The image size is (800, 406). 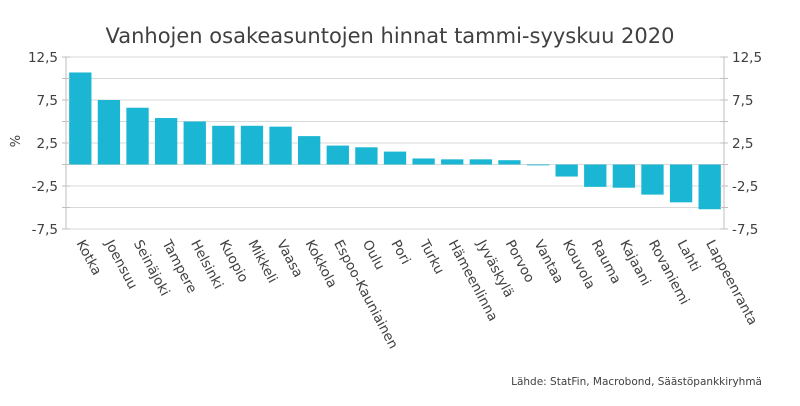 I want to click on x-category-label: Lappeenranta, so click(x=731, y=282).